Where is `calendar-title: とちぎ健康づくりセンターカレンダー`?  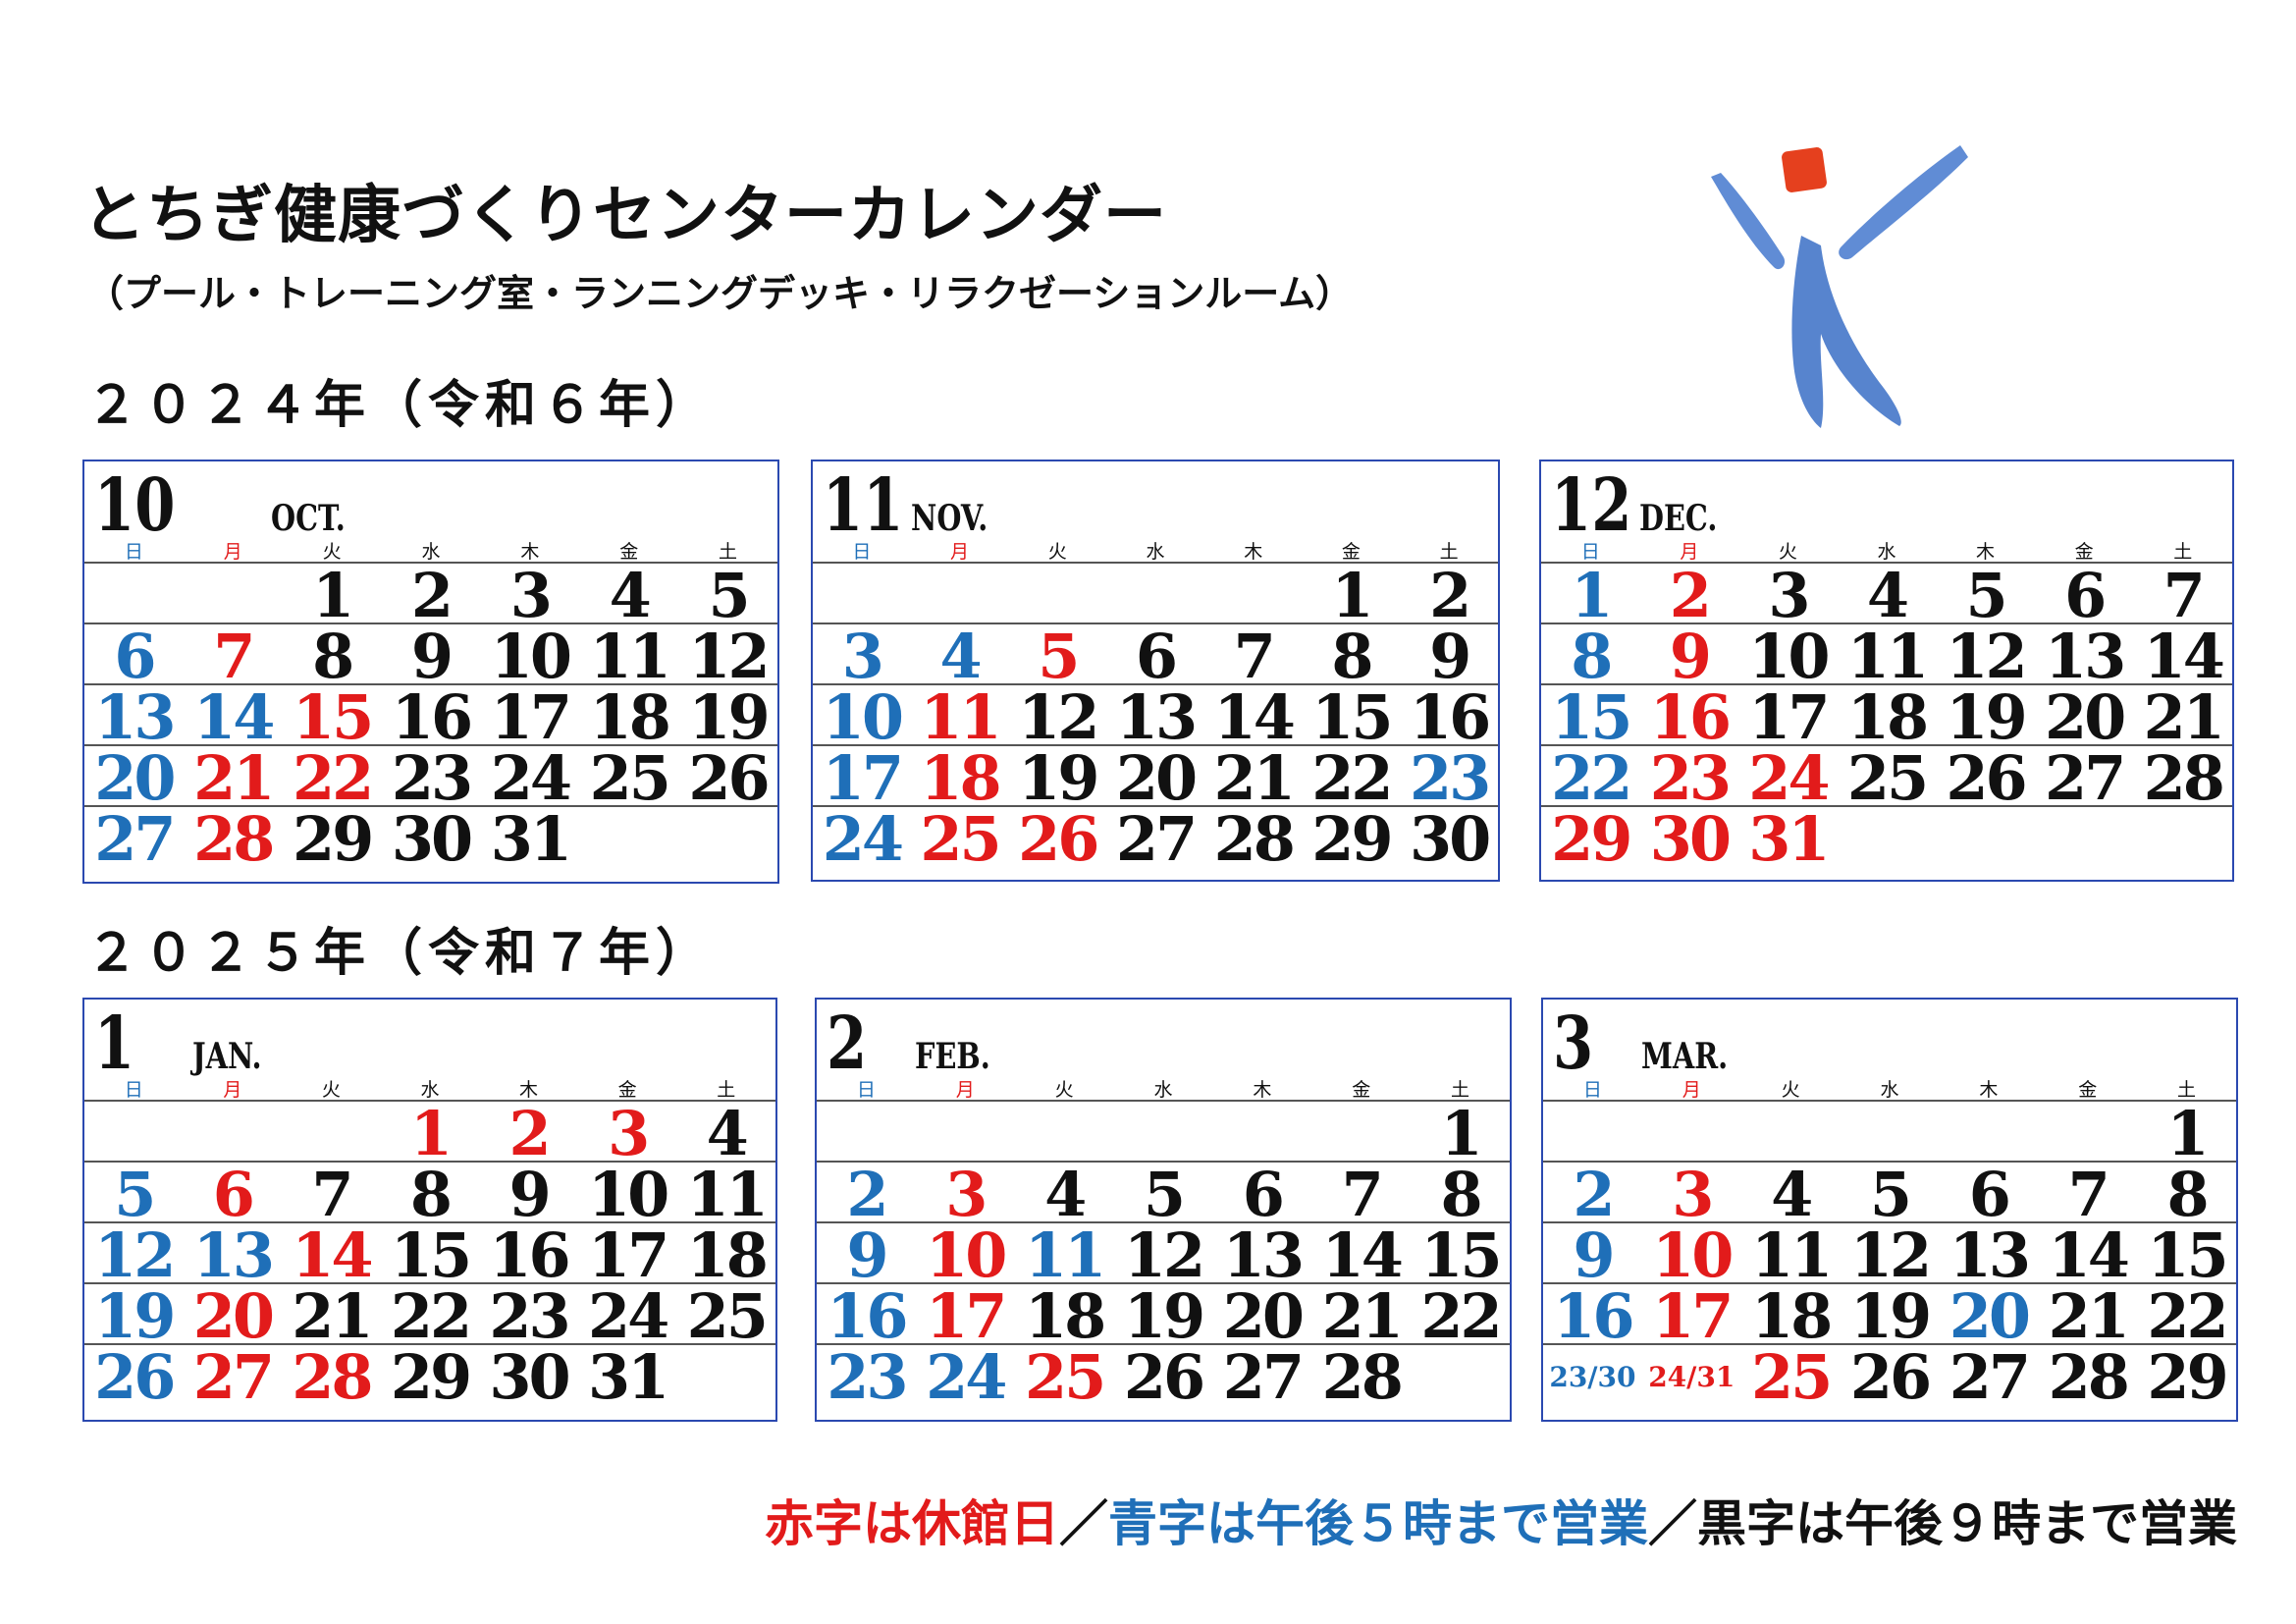
calendar-title: とちぎ健康づくりセンターカレンダー is located at coordinates (624, 216).